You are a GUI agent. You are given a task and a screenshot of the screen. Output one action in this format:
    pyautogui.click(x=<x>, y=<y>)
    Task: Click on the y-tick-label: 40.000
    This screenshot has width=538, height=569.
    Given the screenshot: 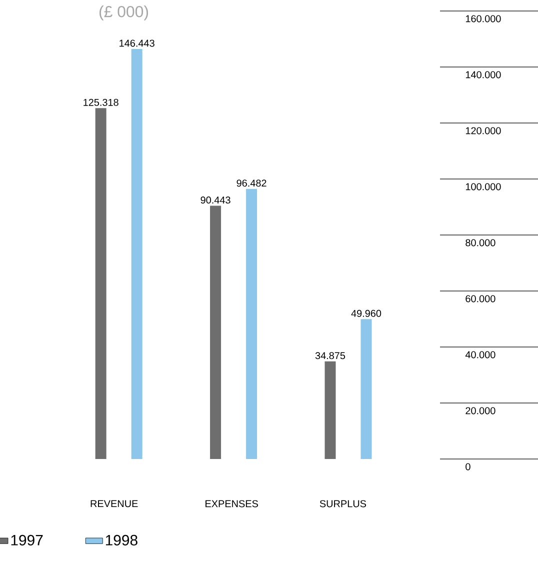 What is the action you would take?
    pyautogui.click(x=480, y=354)
    